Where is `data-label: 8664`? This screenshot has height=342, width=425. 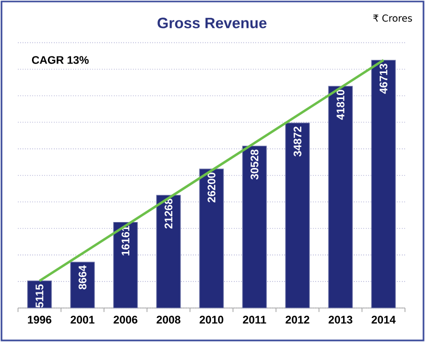
data-label: 8664 is located at coordinates (82, 277).